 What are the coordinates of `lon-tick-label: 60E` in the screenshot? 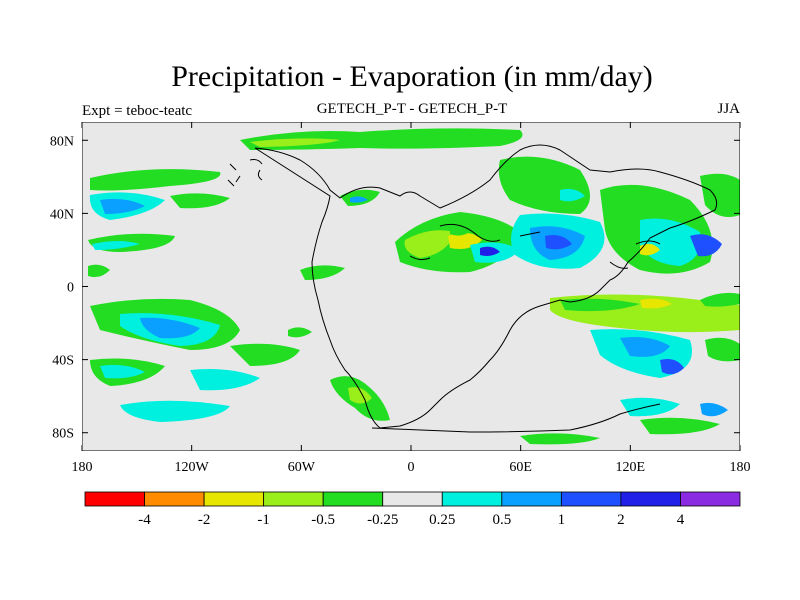 It's located at (520, 467).